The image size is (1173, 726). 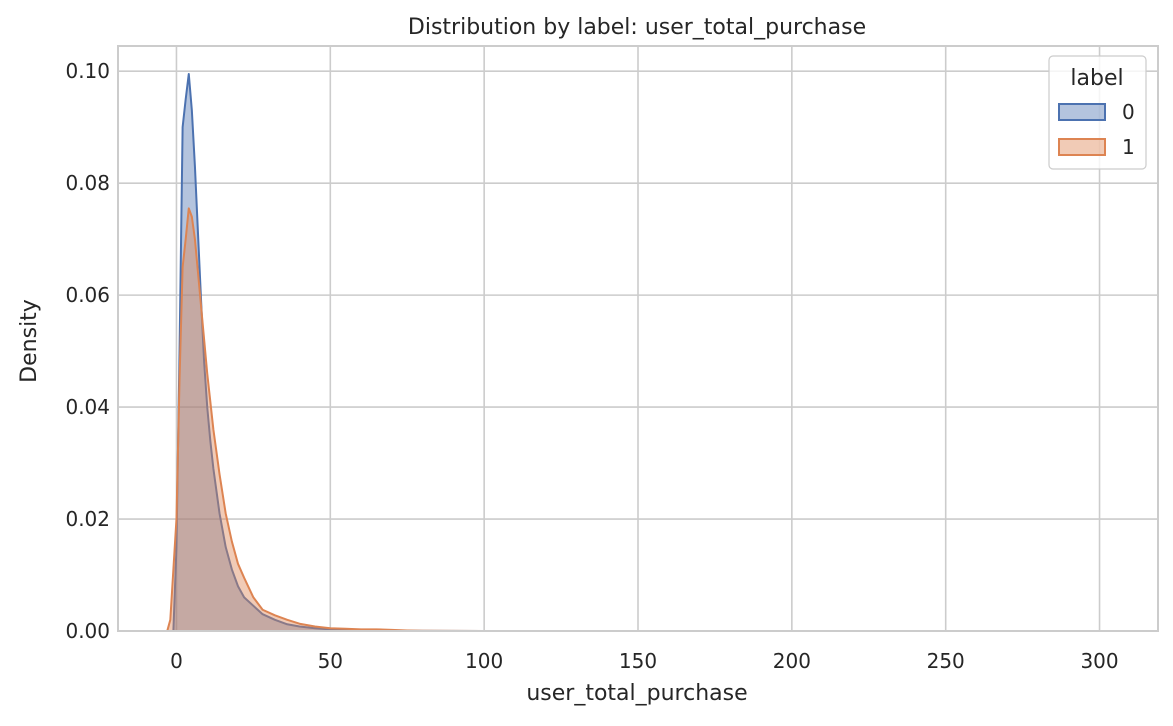 I want to click on legend: label 0 1, so click(x=1097, y=112).